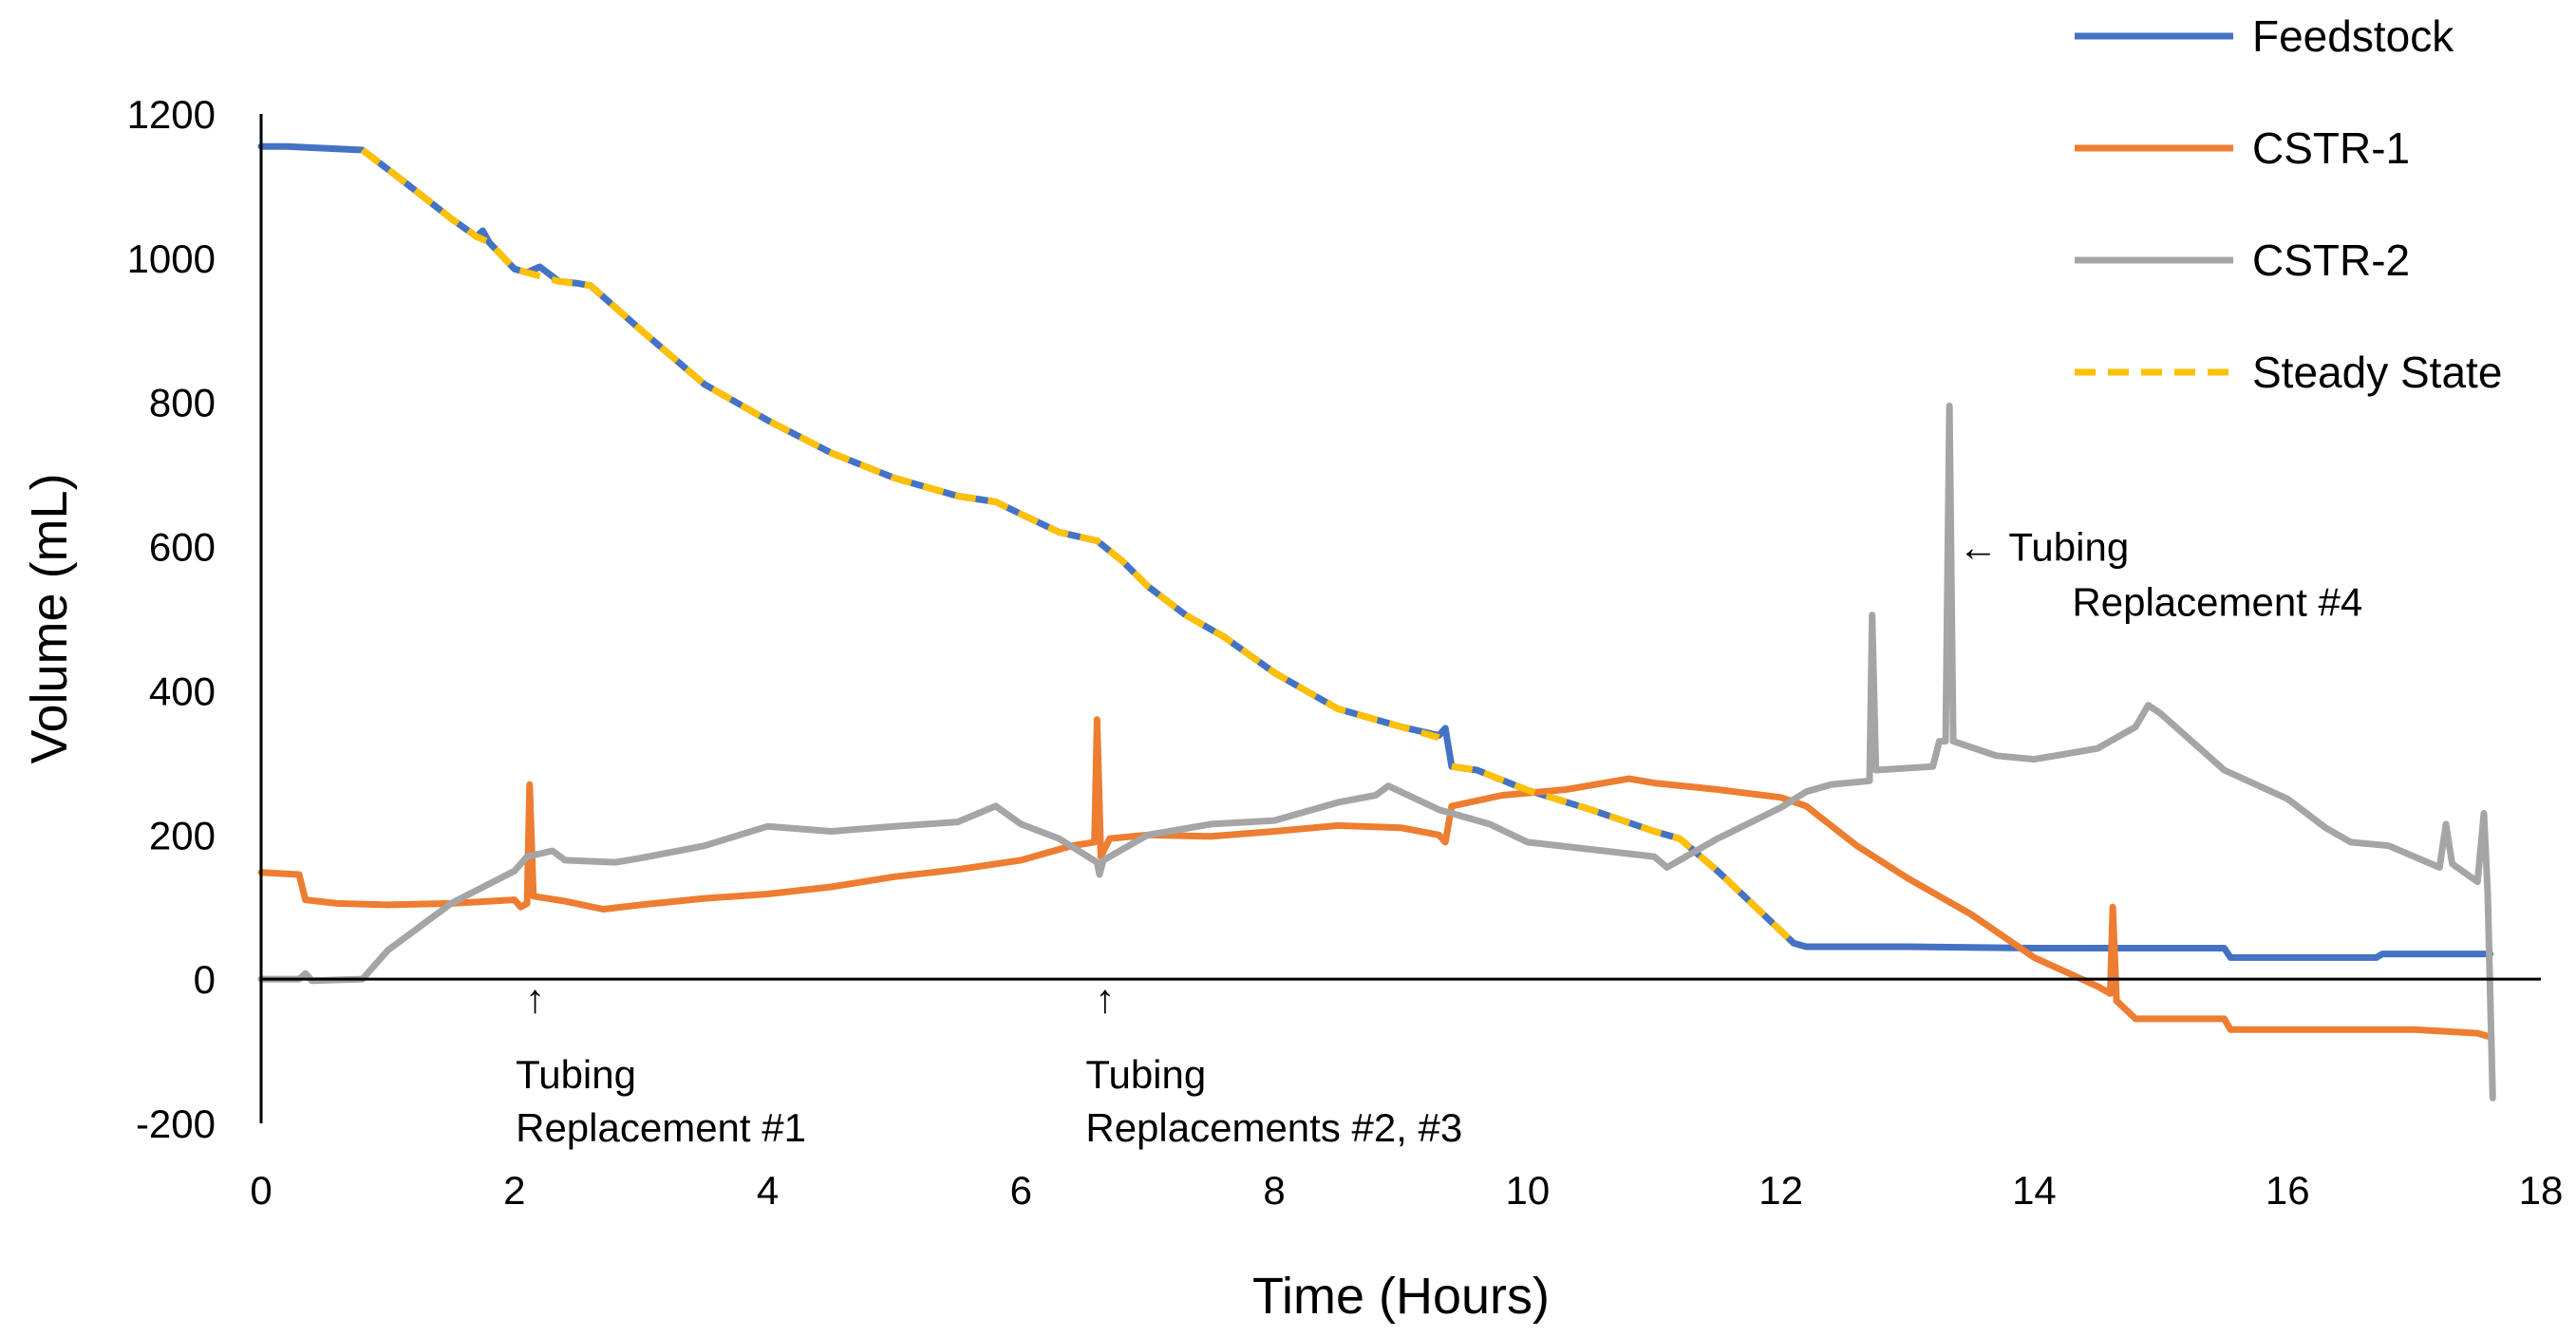 This screenshot has height=1337, width=2576. What do you see at coordinates (171, 115) in the screenshot?
I see `y-tick-label: 1200` at bounding box center [171, 115].